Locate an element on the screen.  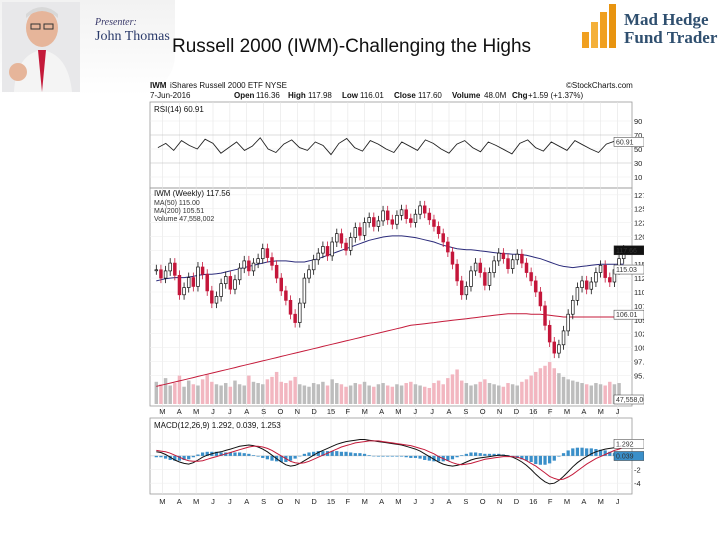
x-tick-label-bottom: O is located at coordinates (483, 501).